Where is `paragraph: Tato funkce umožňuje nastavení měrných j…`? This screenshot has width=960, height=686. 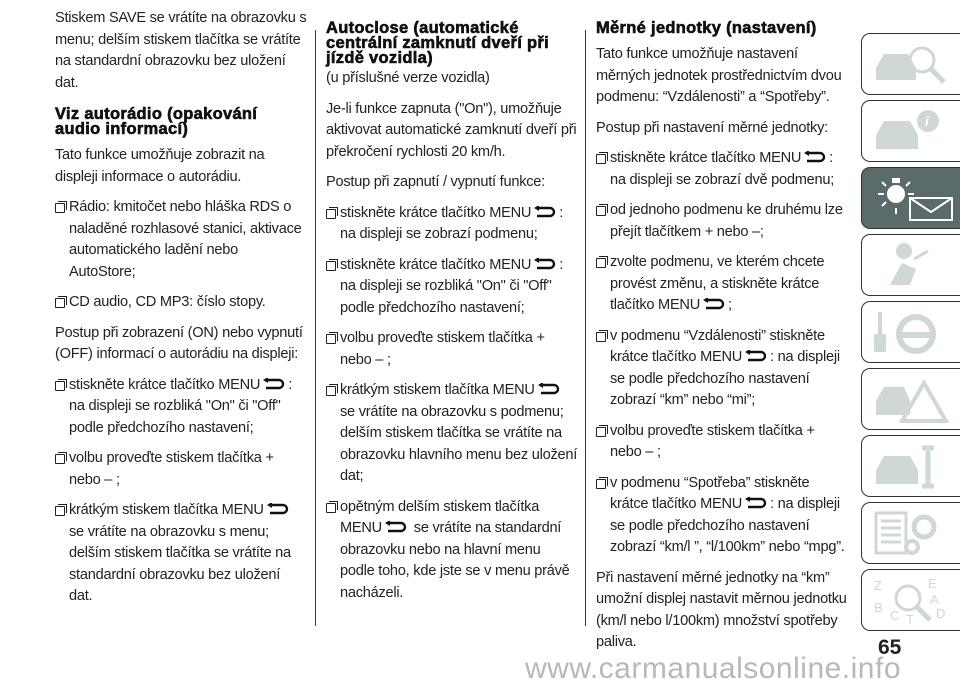 paragraph: Tato funkce umožňuje nastavení měrných j… is located at coordinates (719, 75).